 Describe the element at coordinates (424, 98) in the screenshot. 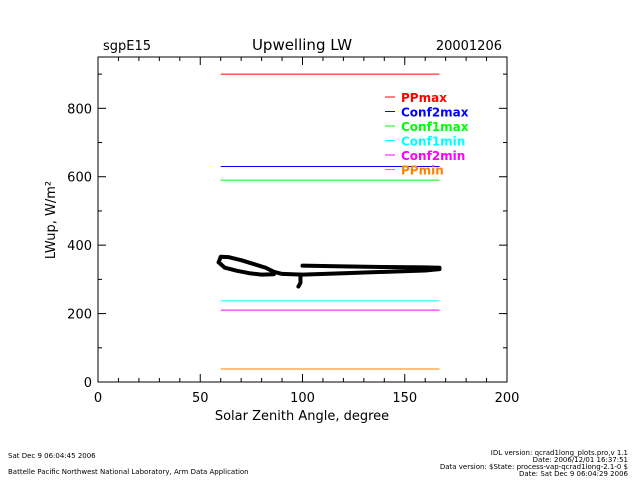

I see `legend-label-ppmax: PPmax` at that location.